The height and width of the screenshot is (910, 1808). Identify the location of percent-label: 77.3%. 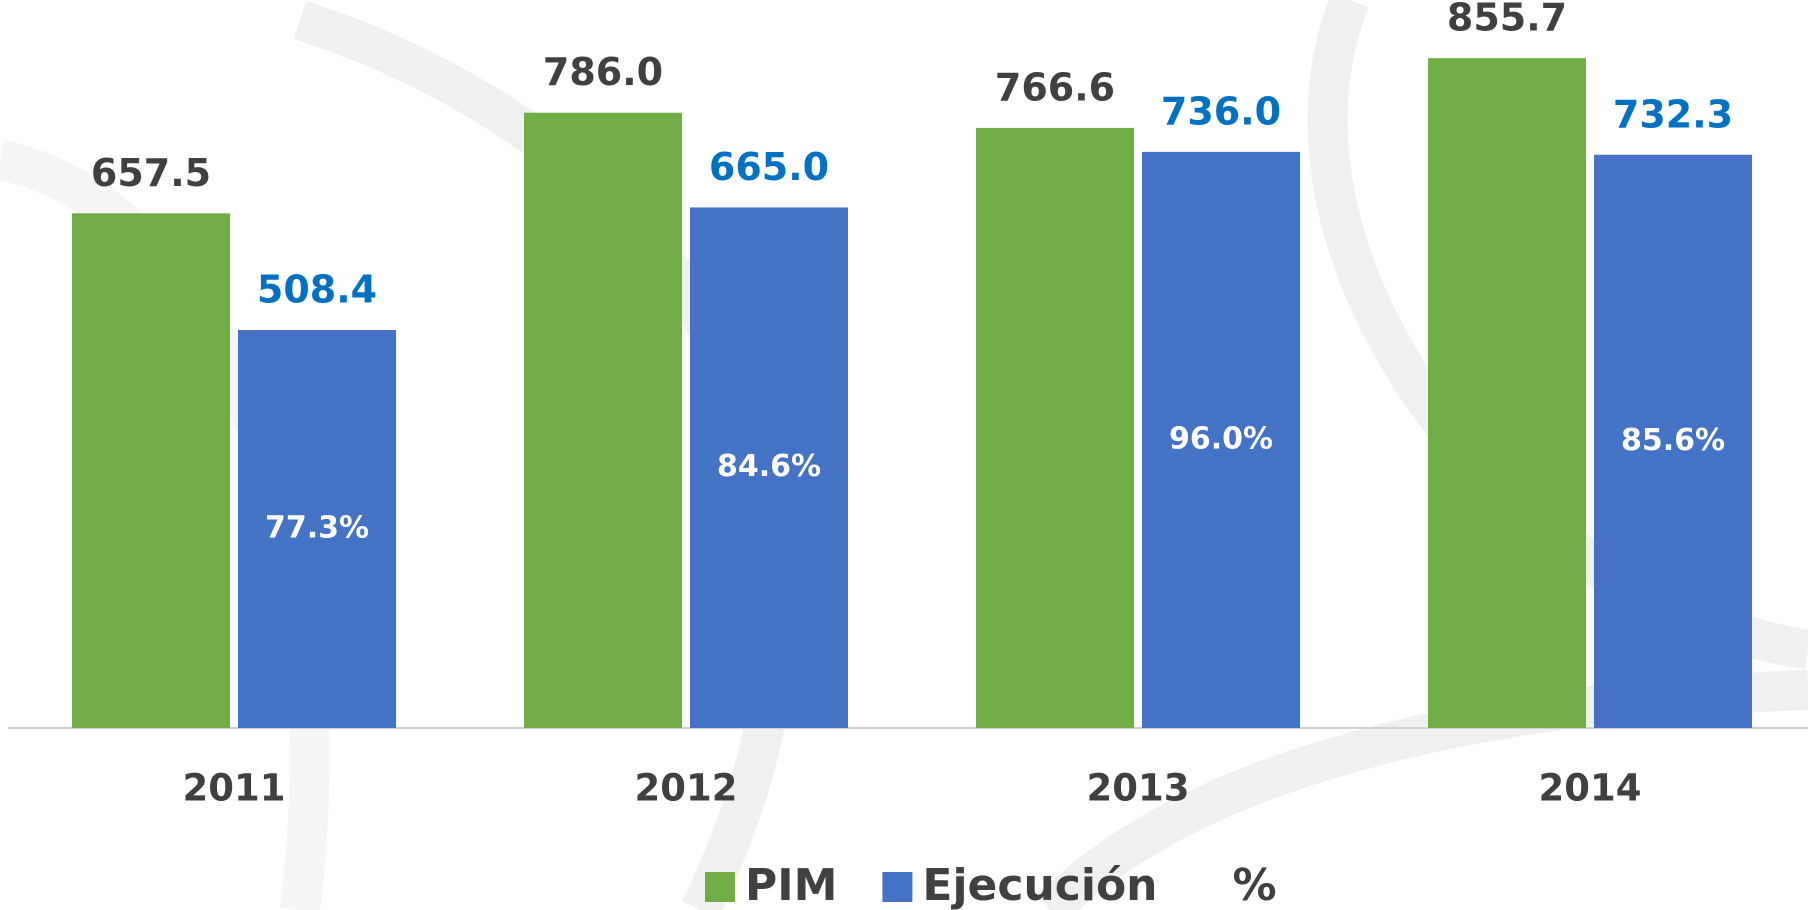
(317, 528).